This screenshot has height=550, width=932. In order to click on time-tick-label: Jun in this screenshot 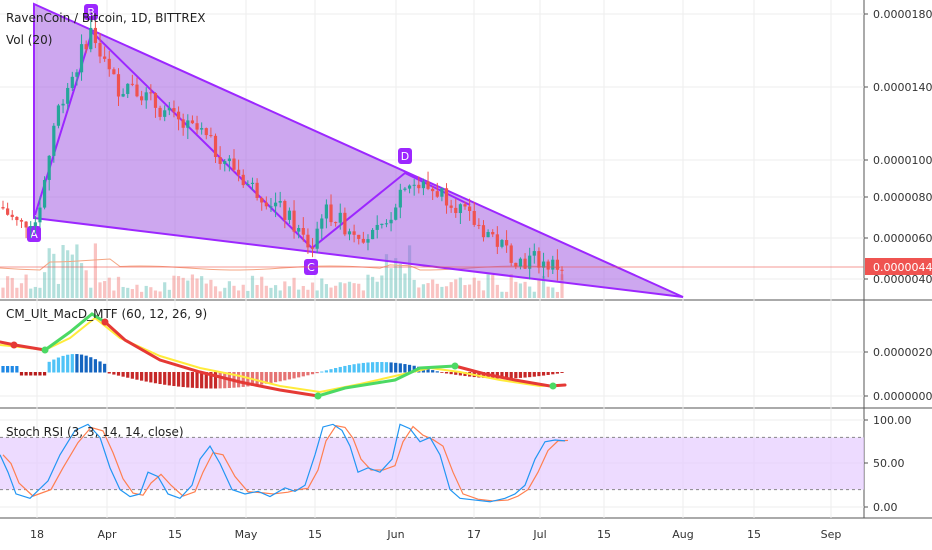, I will do `click(395, 534)`.